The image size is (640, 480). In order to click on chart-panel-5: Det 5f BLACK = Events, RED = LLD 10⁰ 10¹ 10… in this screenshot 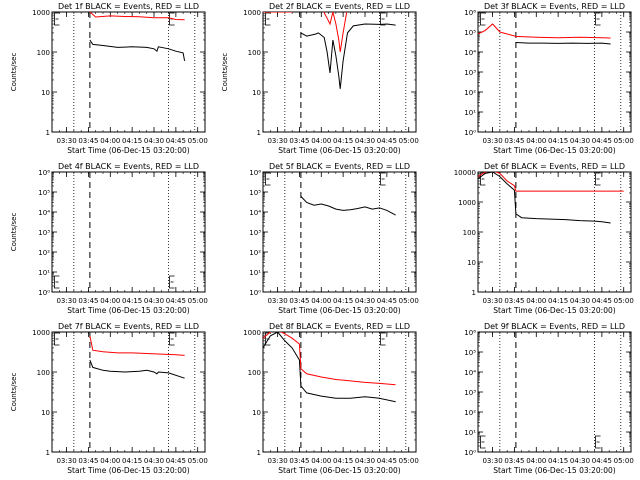, I will do `click(334, 238)`.